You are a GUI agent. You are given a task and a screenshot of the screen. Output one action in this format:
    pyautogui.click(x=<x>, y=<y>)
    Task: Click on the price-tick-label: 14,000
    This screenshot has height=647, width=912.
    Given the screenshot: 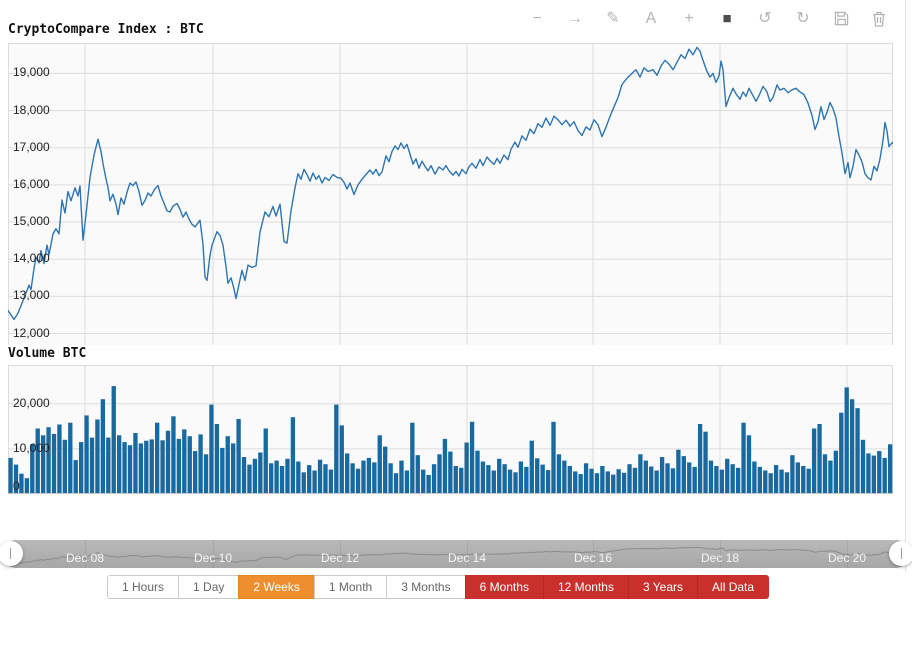 What is the action you would take?
    pyautogui.click(x=31, y=258)
    